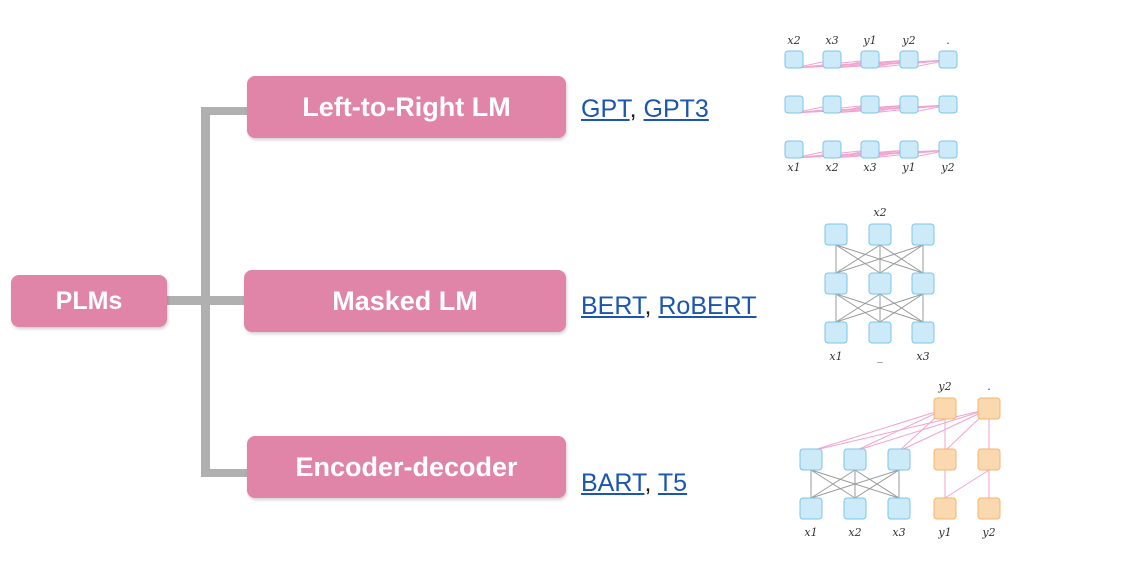 This screenshot has height=564, width=1137. Describe the element at coordinates (831, 40) in the screenshot. I see `ltr-top-label: x3` at that location.